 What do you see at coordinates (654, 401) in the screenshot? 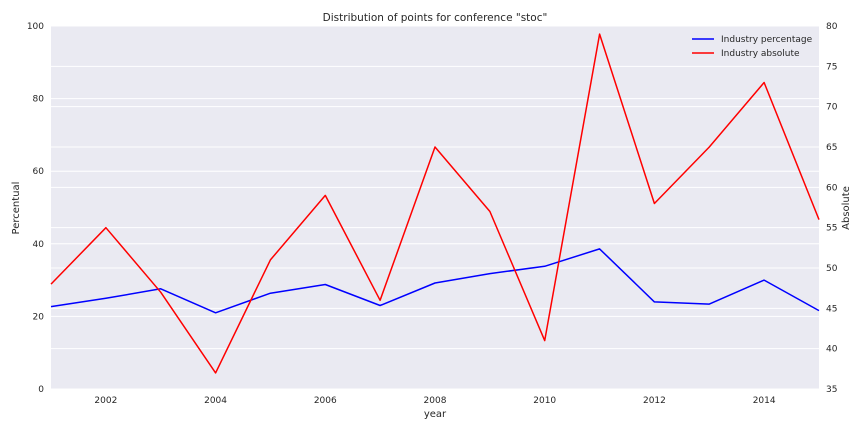
I see `x-tick-label: 2012` at bounding box center [654, 401].